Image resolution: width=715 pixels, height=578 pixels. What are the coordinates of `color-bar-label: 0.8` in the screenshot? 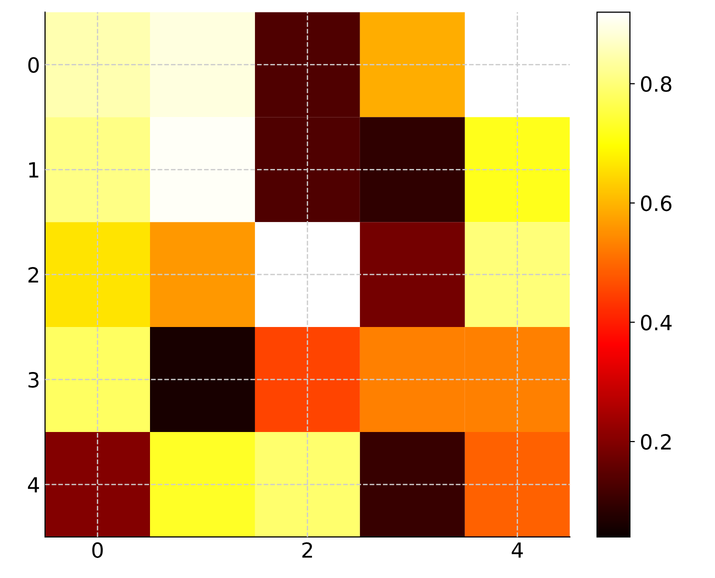 It's located at (656, 84).